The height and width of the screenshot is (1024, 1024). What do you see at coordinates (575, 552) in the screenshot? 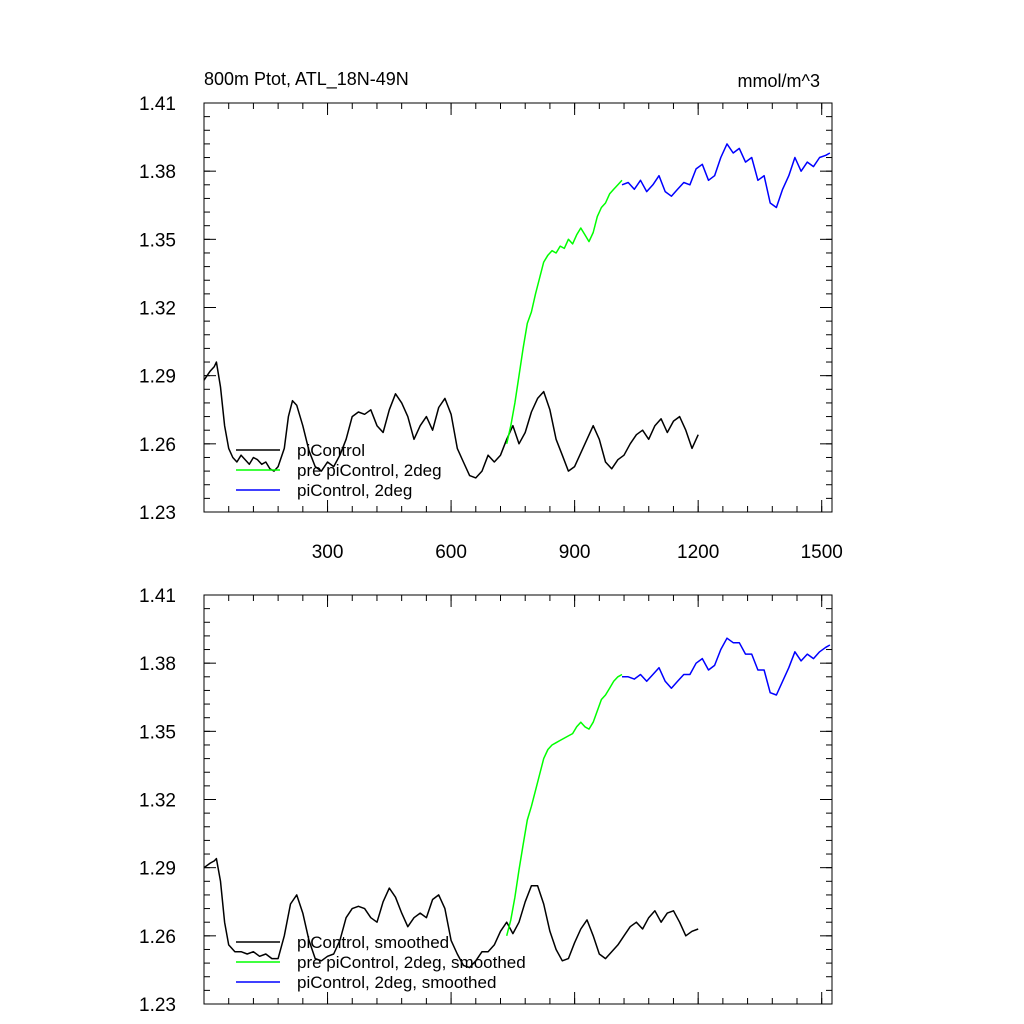
I see `x-tick-label: 900` at bounding box center [575, 552].